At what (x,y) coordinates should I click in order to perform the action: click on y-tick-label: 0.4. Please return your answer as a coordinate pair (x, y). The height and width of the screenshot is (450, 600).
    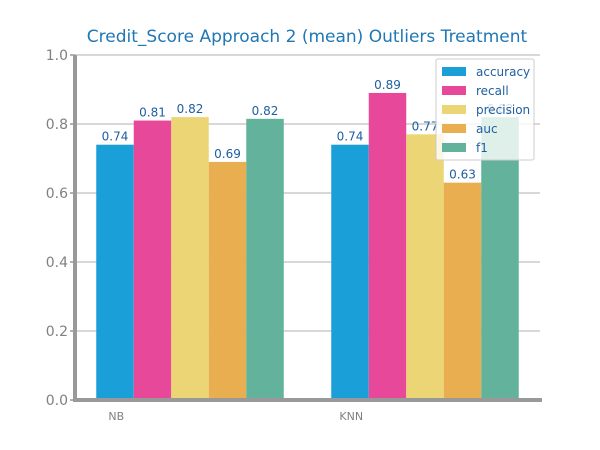
    Looking at the image, I should click on (57, 263).